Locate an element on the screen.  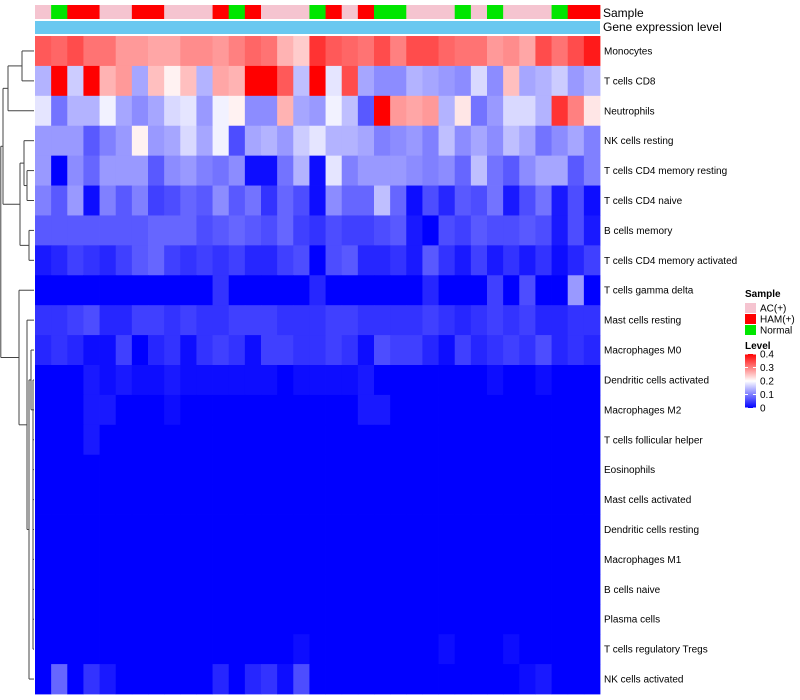
row-label: NK cells resting is located at coordinates (638, 141).